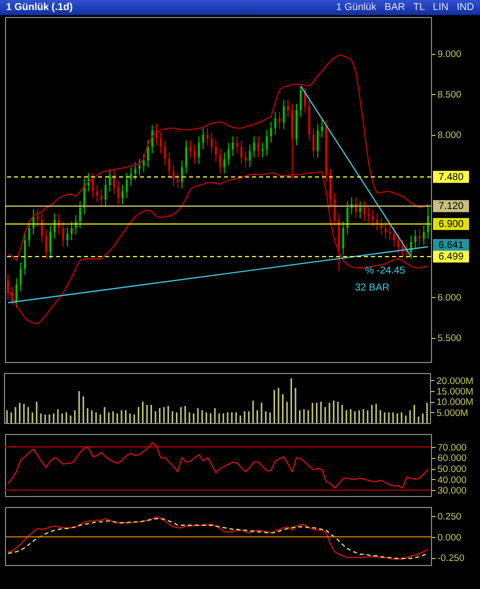  I want to click on y-tick-label: 15.000M, so click(455, 392).